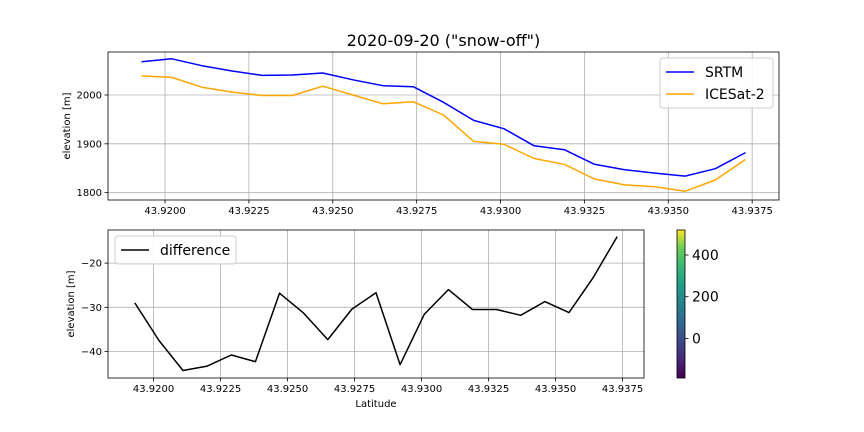 The width and height of the screenshot is (864, 432). What do you see at coordinates (555, 389) in the screenshot?
I see `bottom-x-tick-label: 43.9350` at bounding box center [555, 389].